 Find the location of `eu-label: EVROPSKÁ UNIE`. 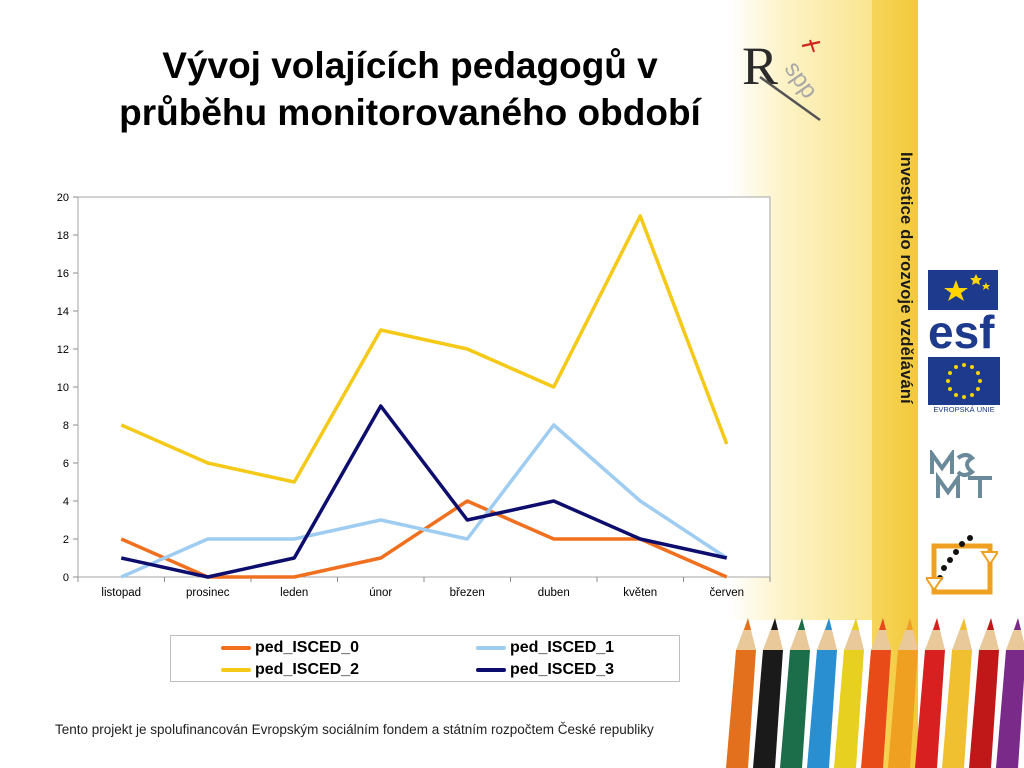

eu-label: EVROPSKÁ UNIE is located at coordinates (964, 409).